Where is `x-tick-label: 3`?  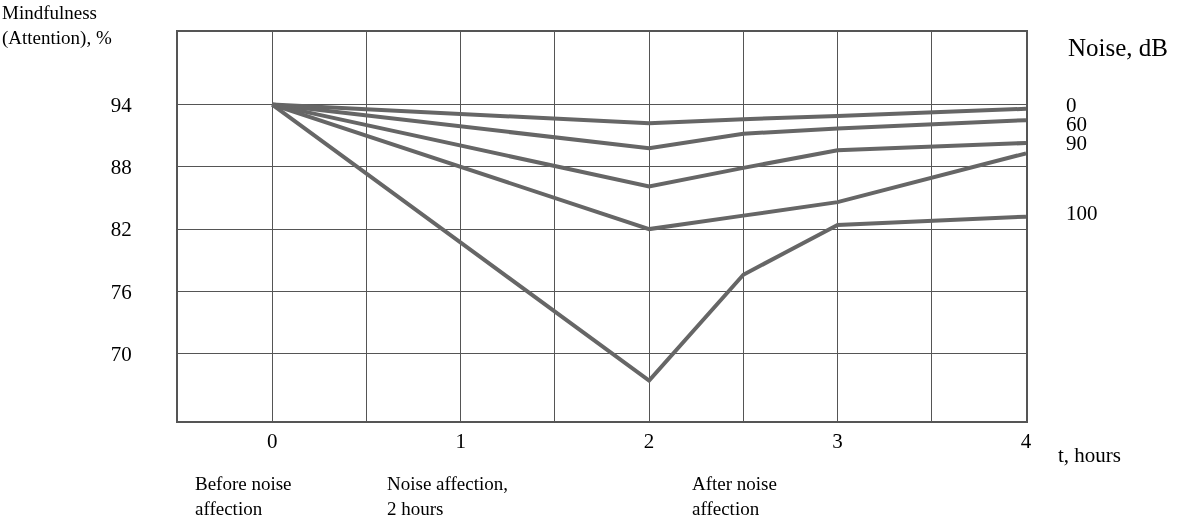
x-tick-label: 3 is located at coordinates (837, 441).